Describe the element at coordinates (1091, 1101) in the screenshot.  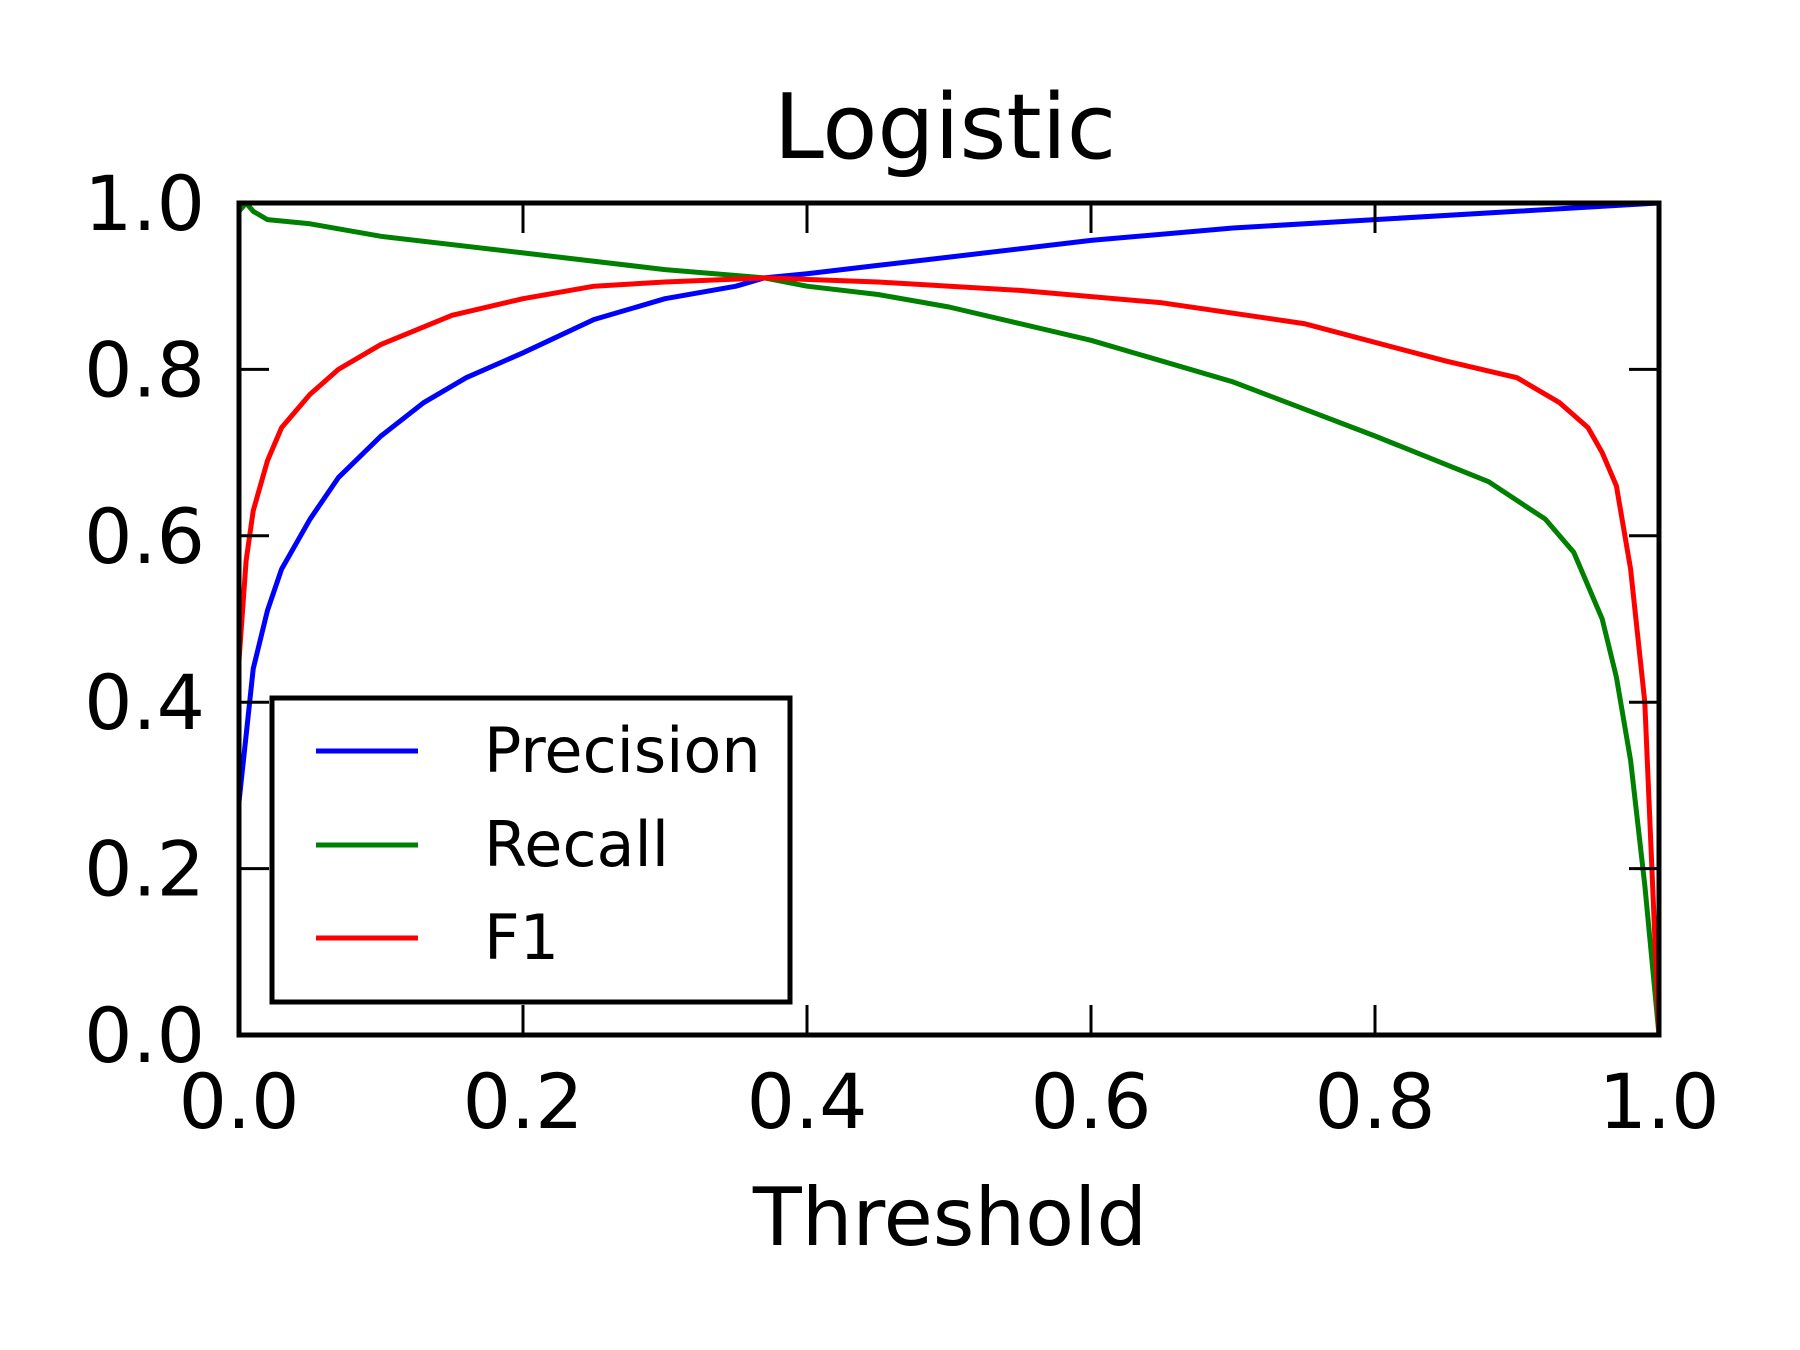
I see `x-tick-label: 0.6` at that location.